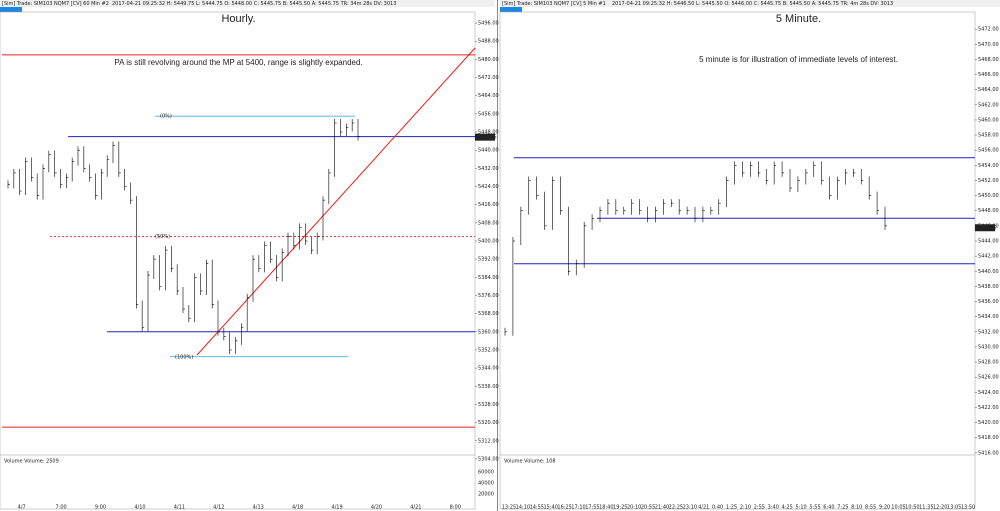 This screenshot has width=1000, height=511. Describe the element at coordinates (488, 314) in the screenshot. I see `y-tick-label: 5368.00` at that location.